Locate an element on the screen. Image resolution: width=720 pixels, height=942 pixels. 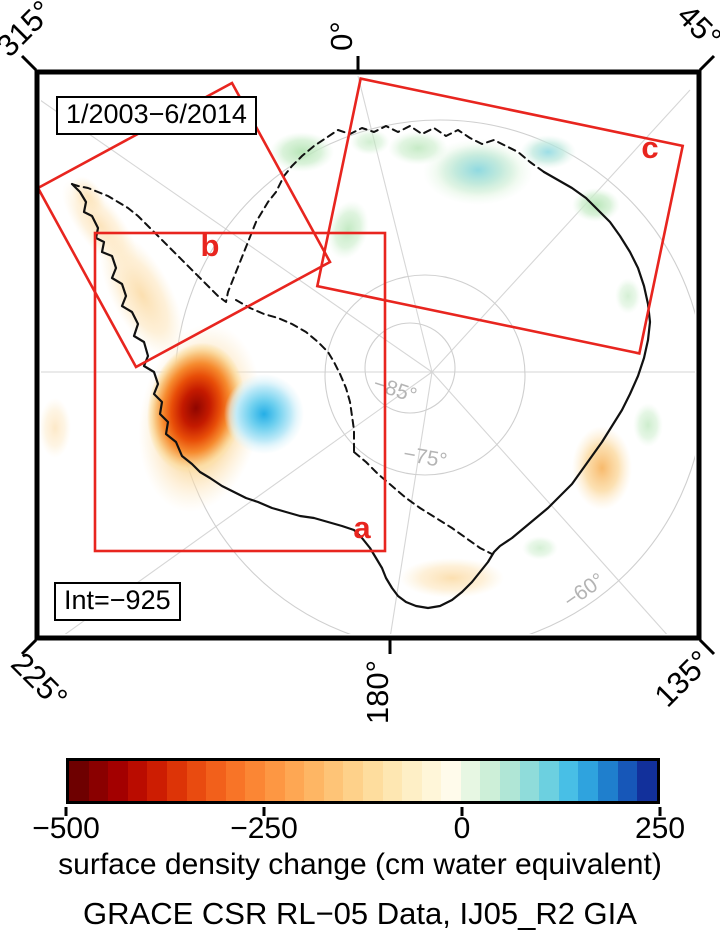
region-b-label: b is located at coordinates (210, 245).